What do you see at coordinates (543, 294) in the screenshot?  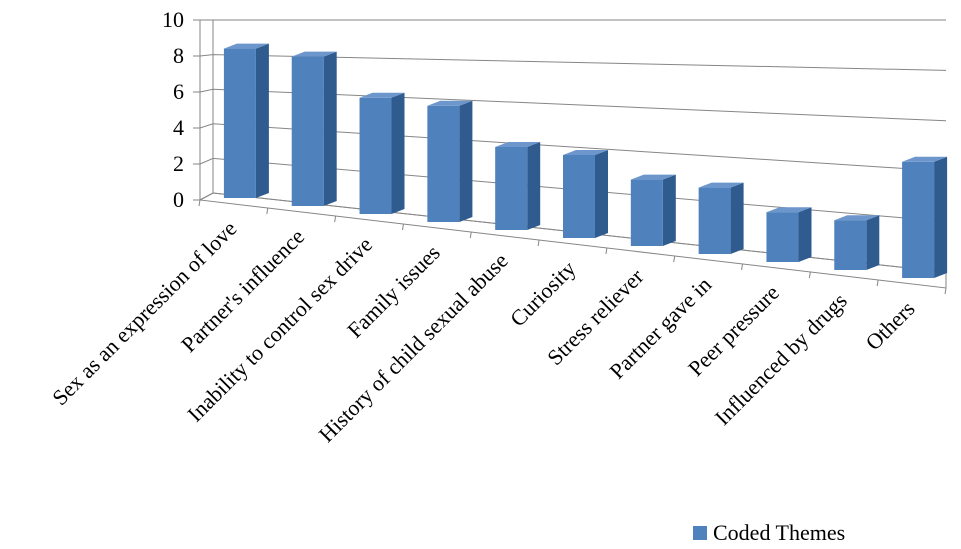 I see `x-tick-label: Curiosity` at bounding box center [543, 294].